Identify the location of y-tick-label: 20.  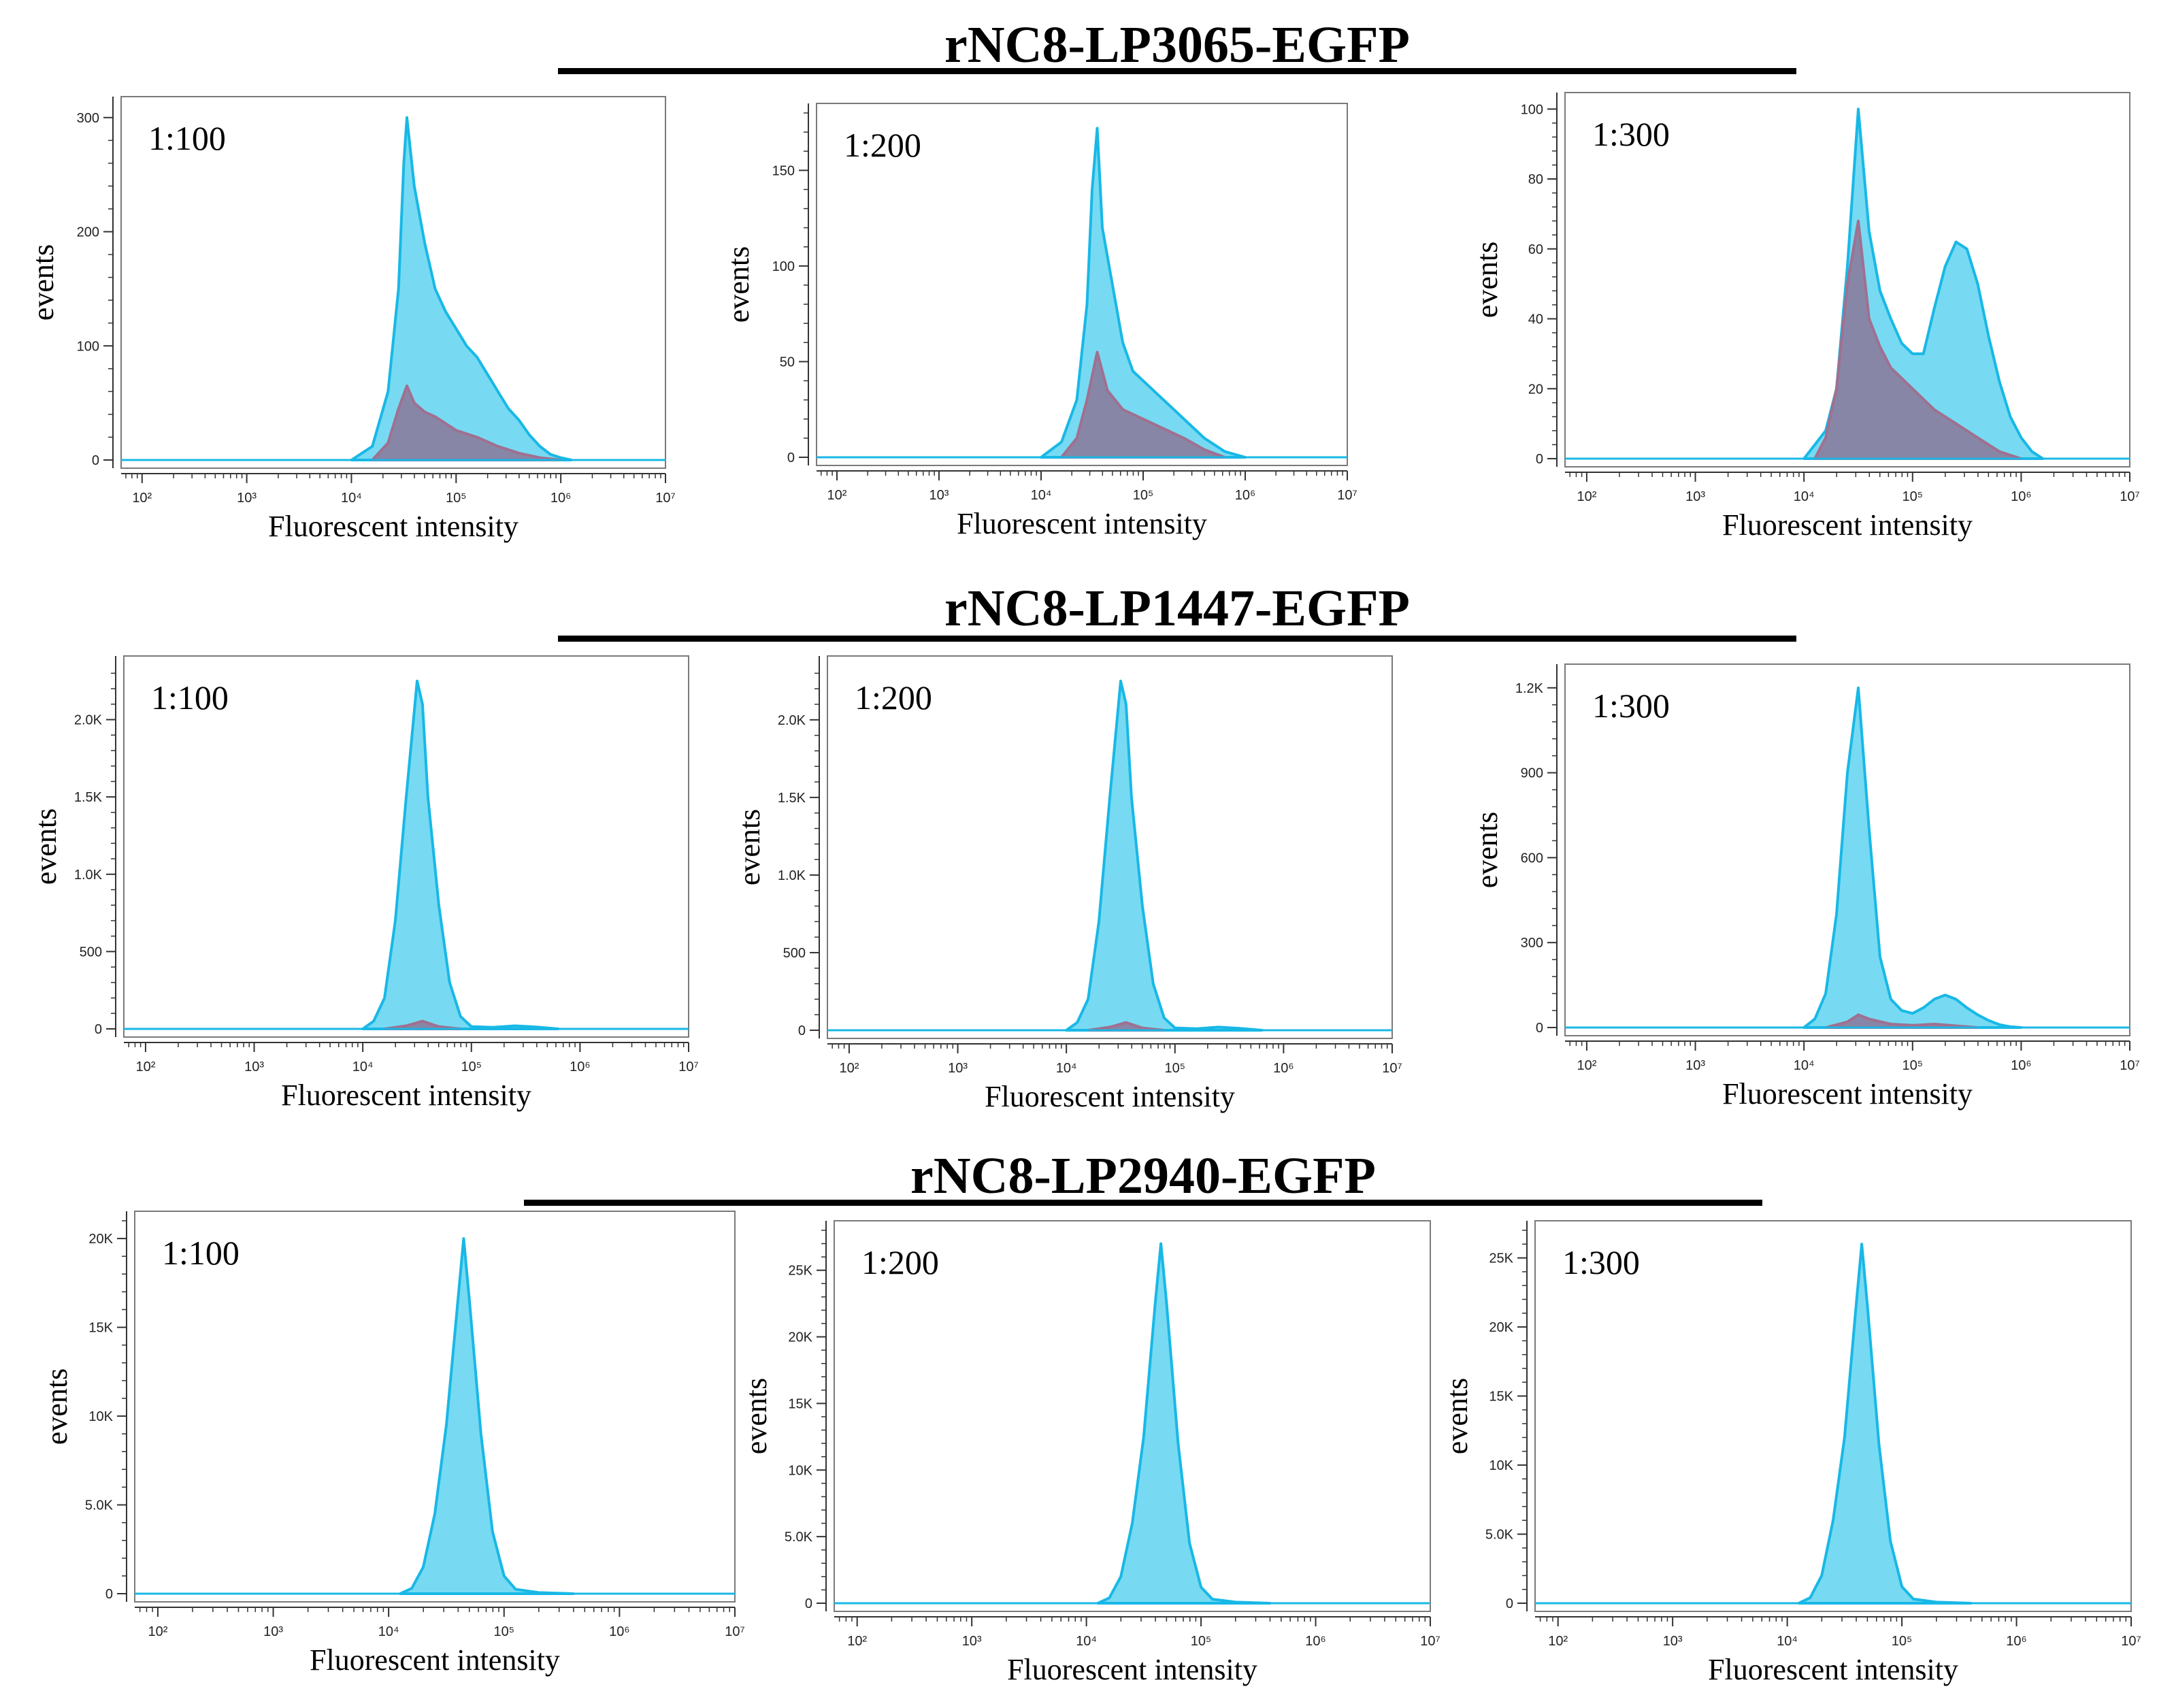
(1535, 389).